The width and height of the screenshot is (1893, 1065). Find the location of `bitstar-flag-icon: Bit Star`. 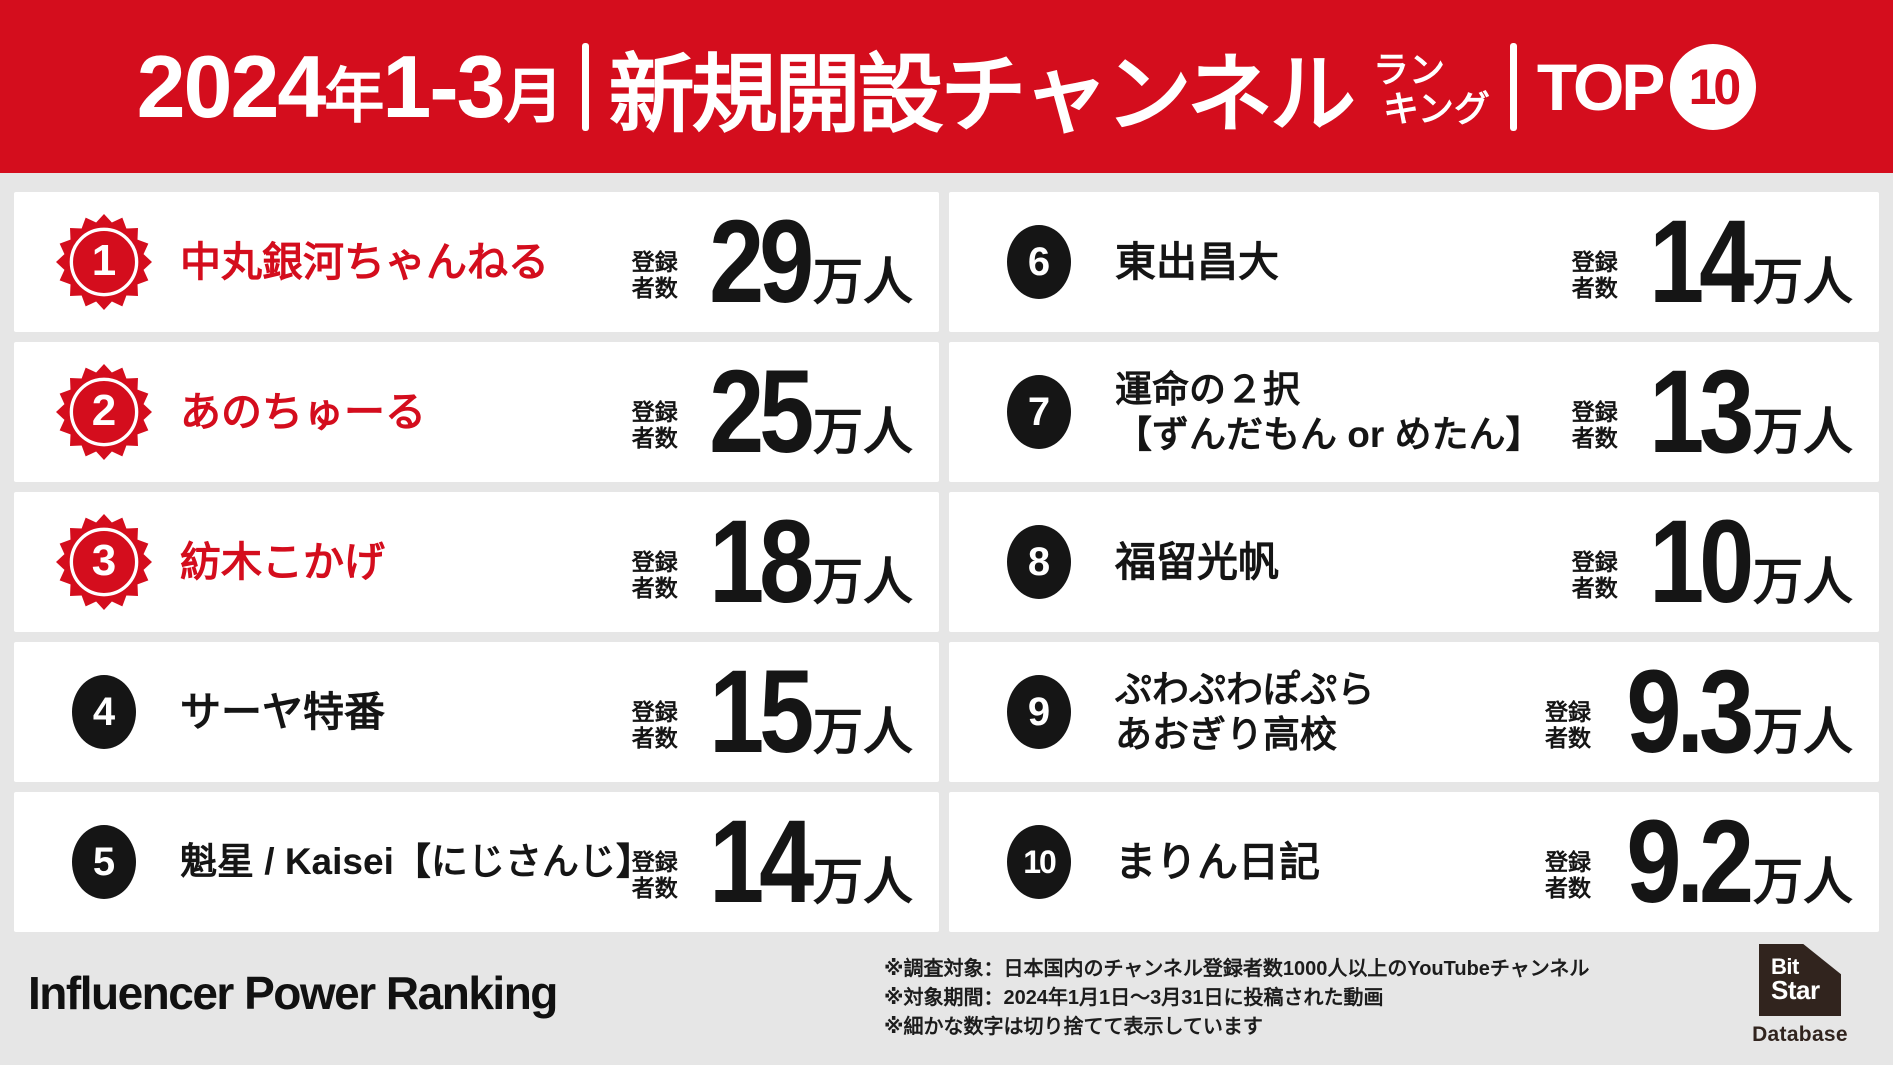

bitstar-flag-icon: Bit Star is located at coordinates (1800, 980).